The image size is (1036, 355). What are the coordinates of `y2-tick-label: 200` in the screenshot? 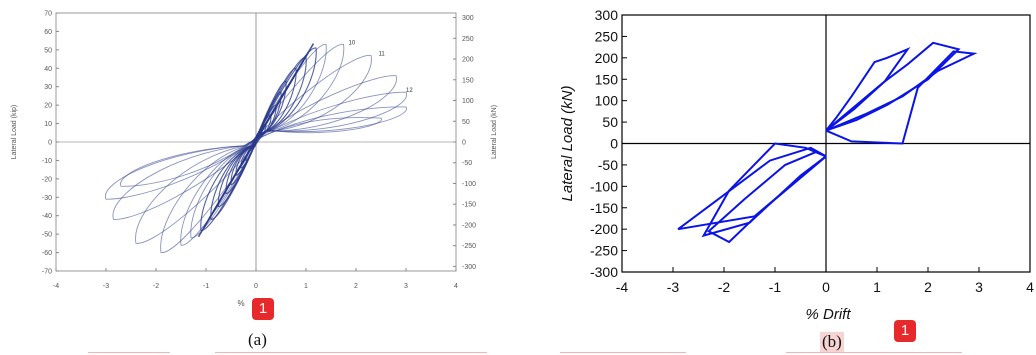 It's located at (468, 60).